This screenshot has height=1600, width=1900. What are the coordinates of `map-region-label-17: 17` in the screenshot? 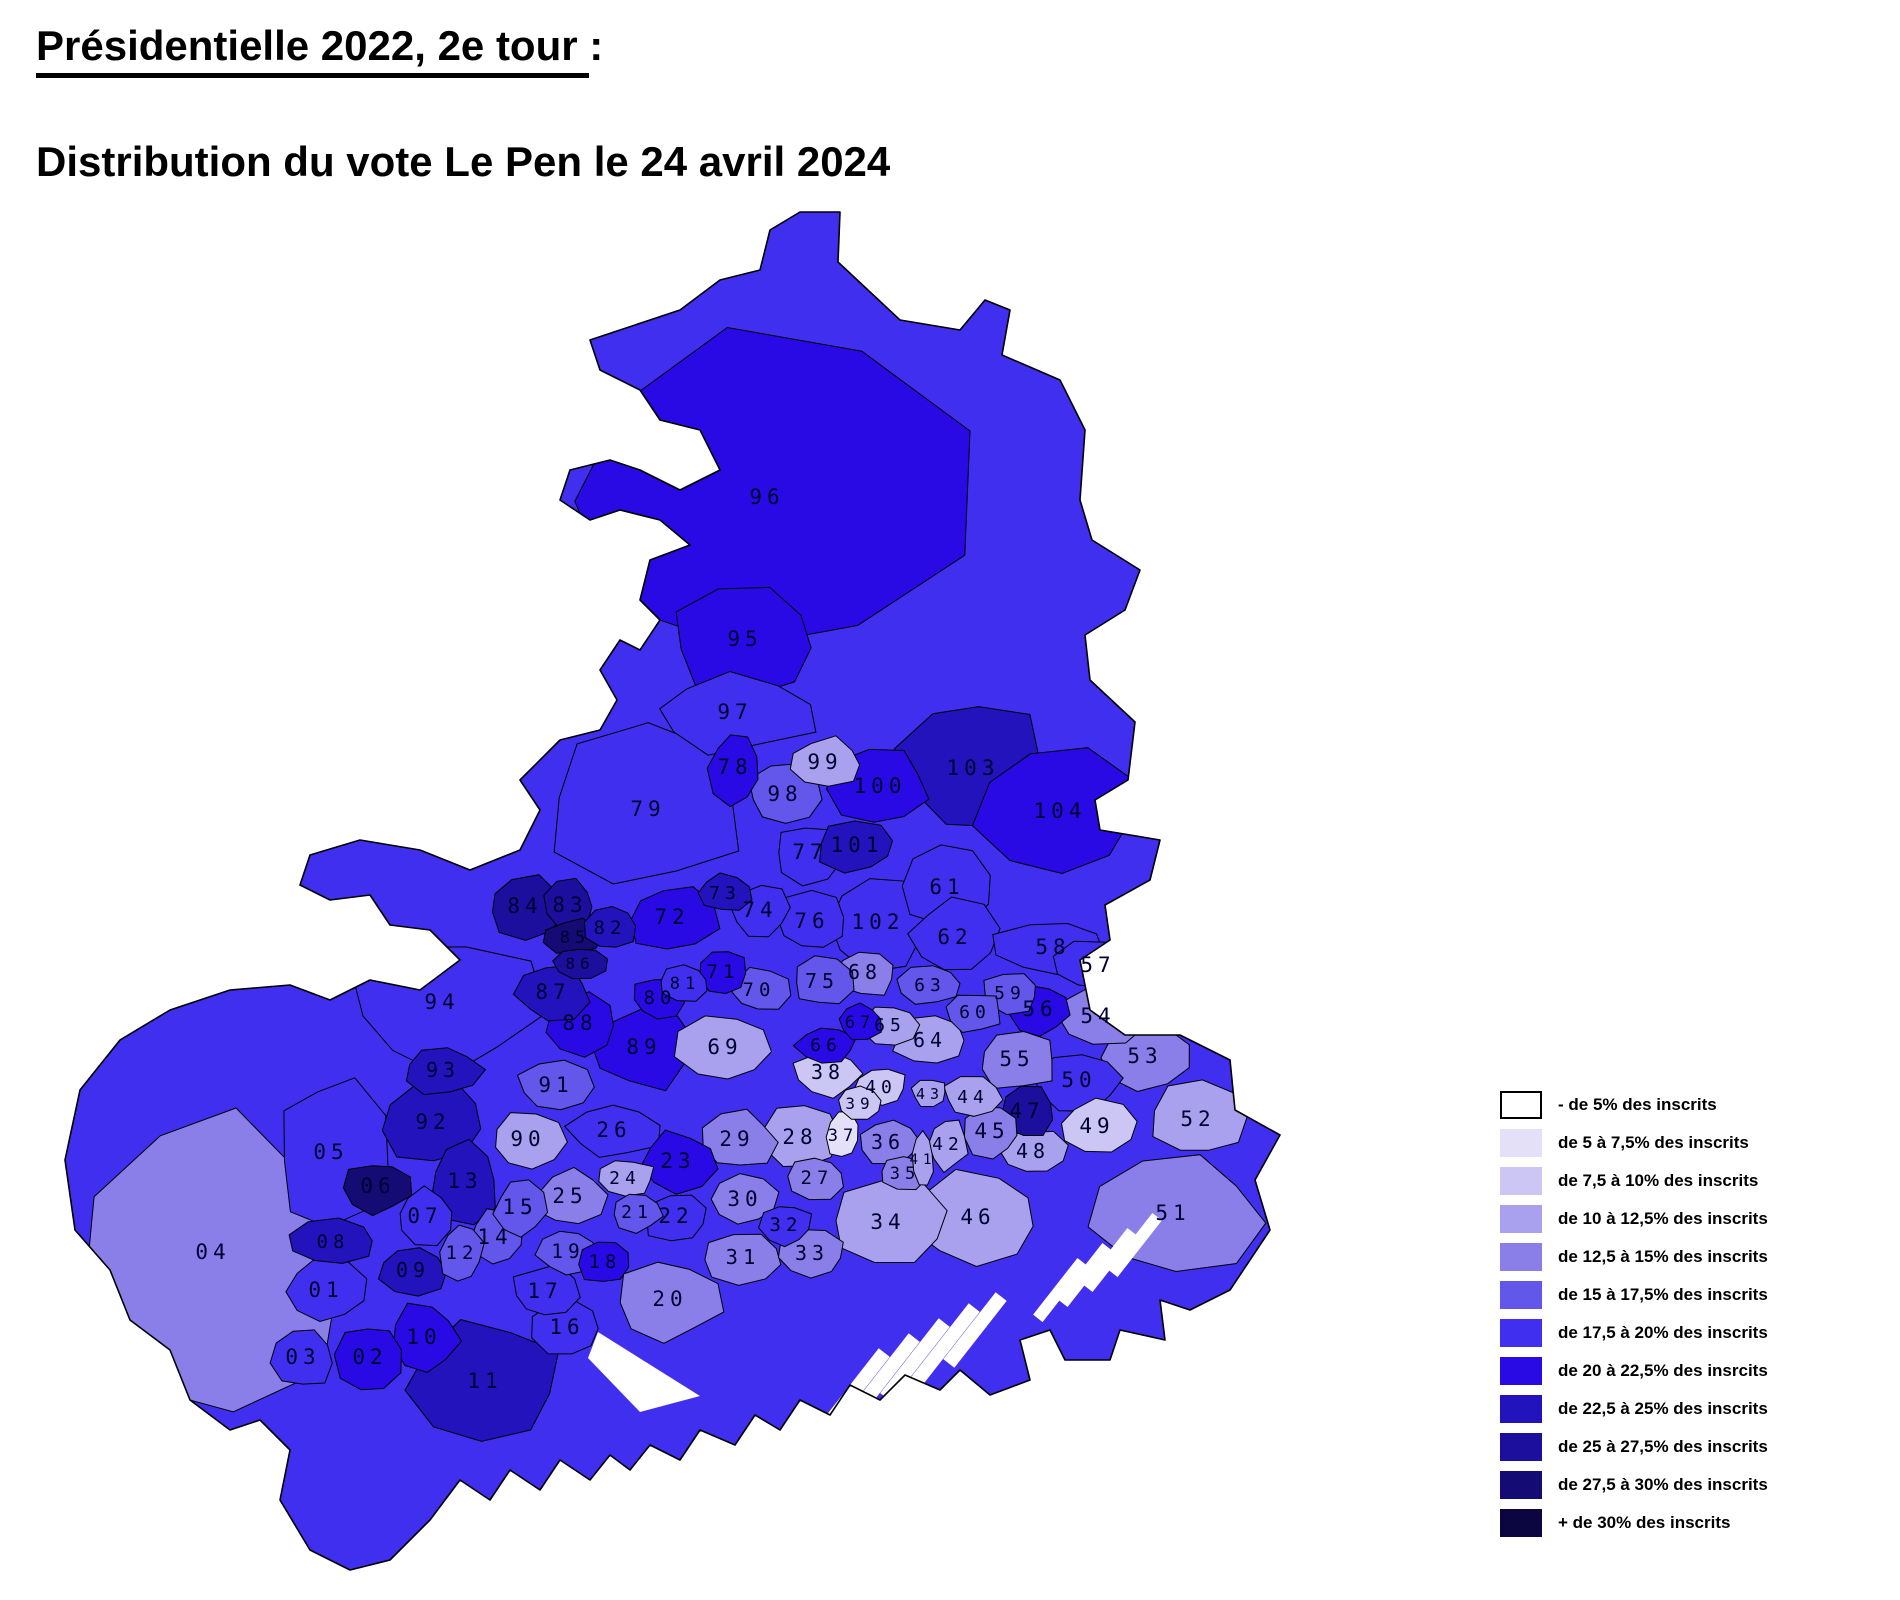 It's located at (544, 1291).